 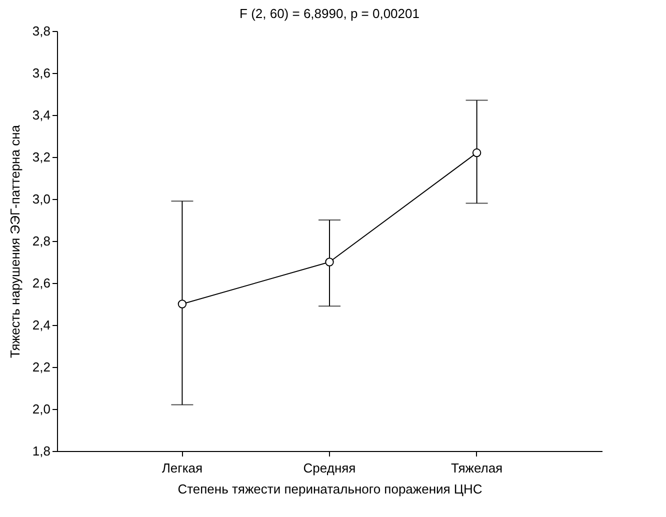 I want to click on chart-title: F (2, 60) = 6,8990, p = 0,00201, so click(x=330, y=13).